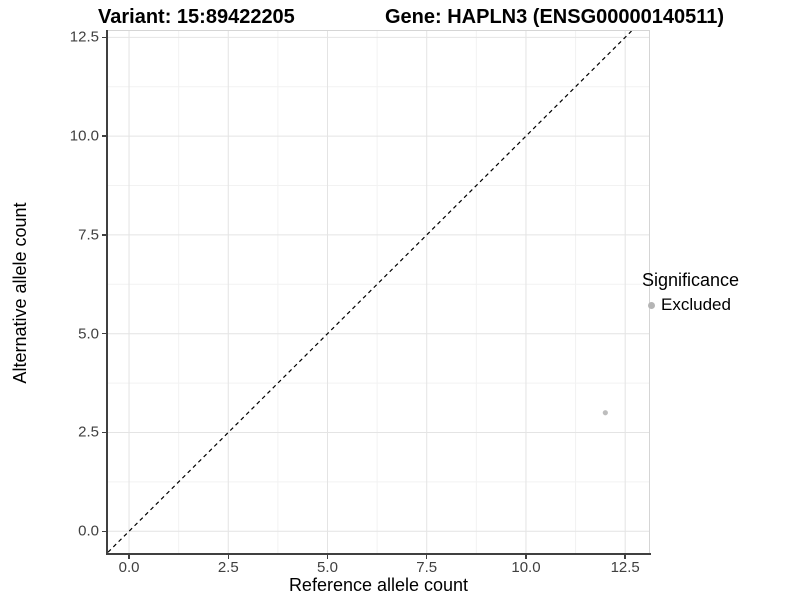  What do you see at coordinates (555, 17) in the screenshot?
I see `plot-title-gene: Gene: HAPLN3 (ENSG00000140511)` at bounding box center [555, 17].